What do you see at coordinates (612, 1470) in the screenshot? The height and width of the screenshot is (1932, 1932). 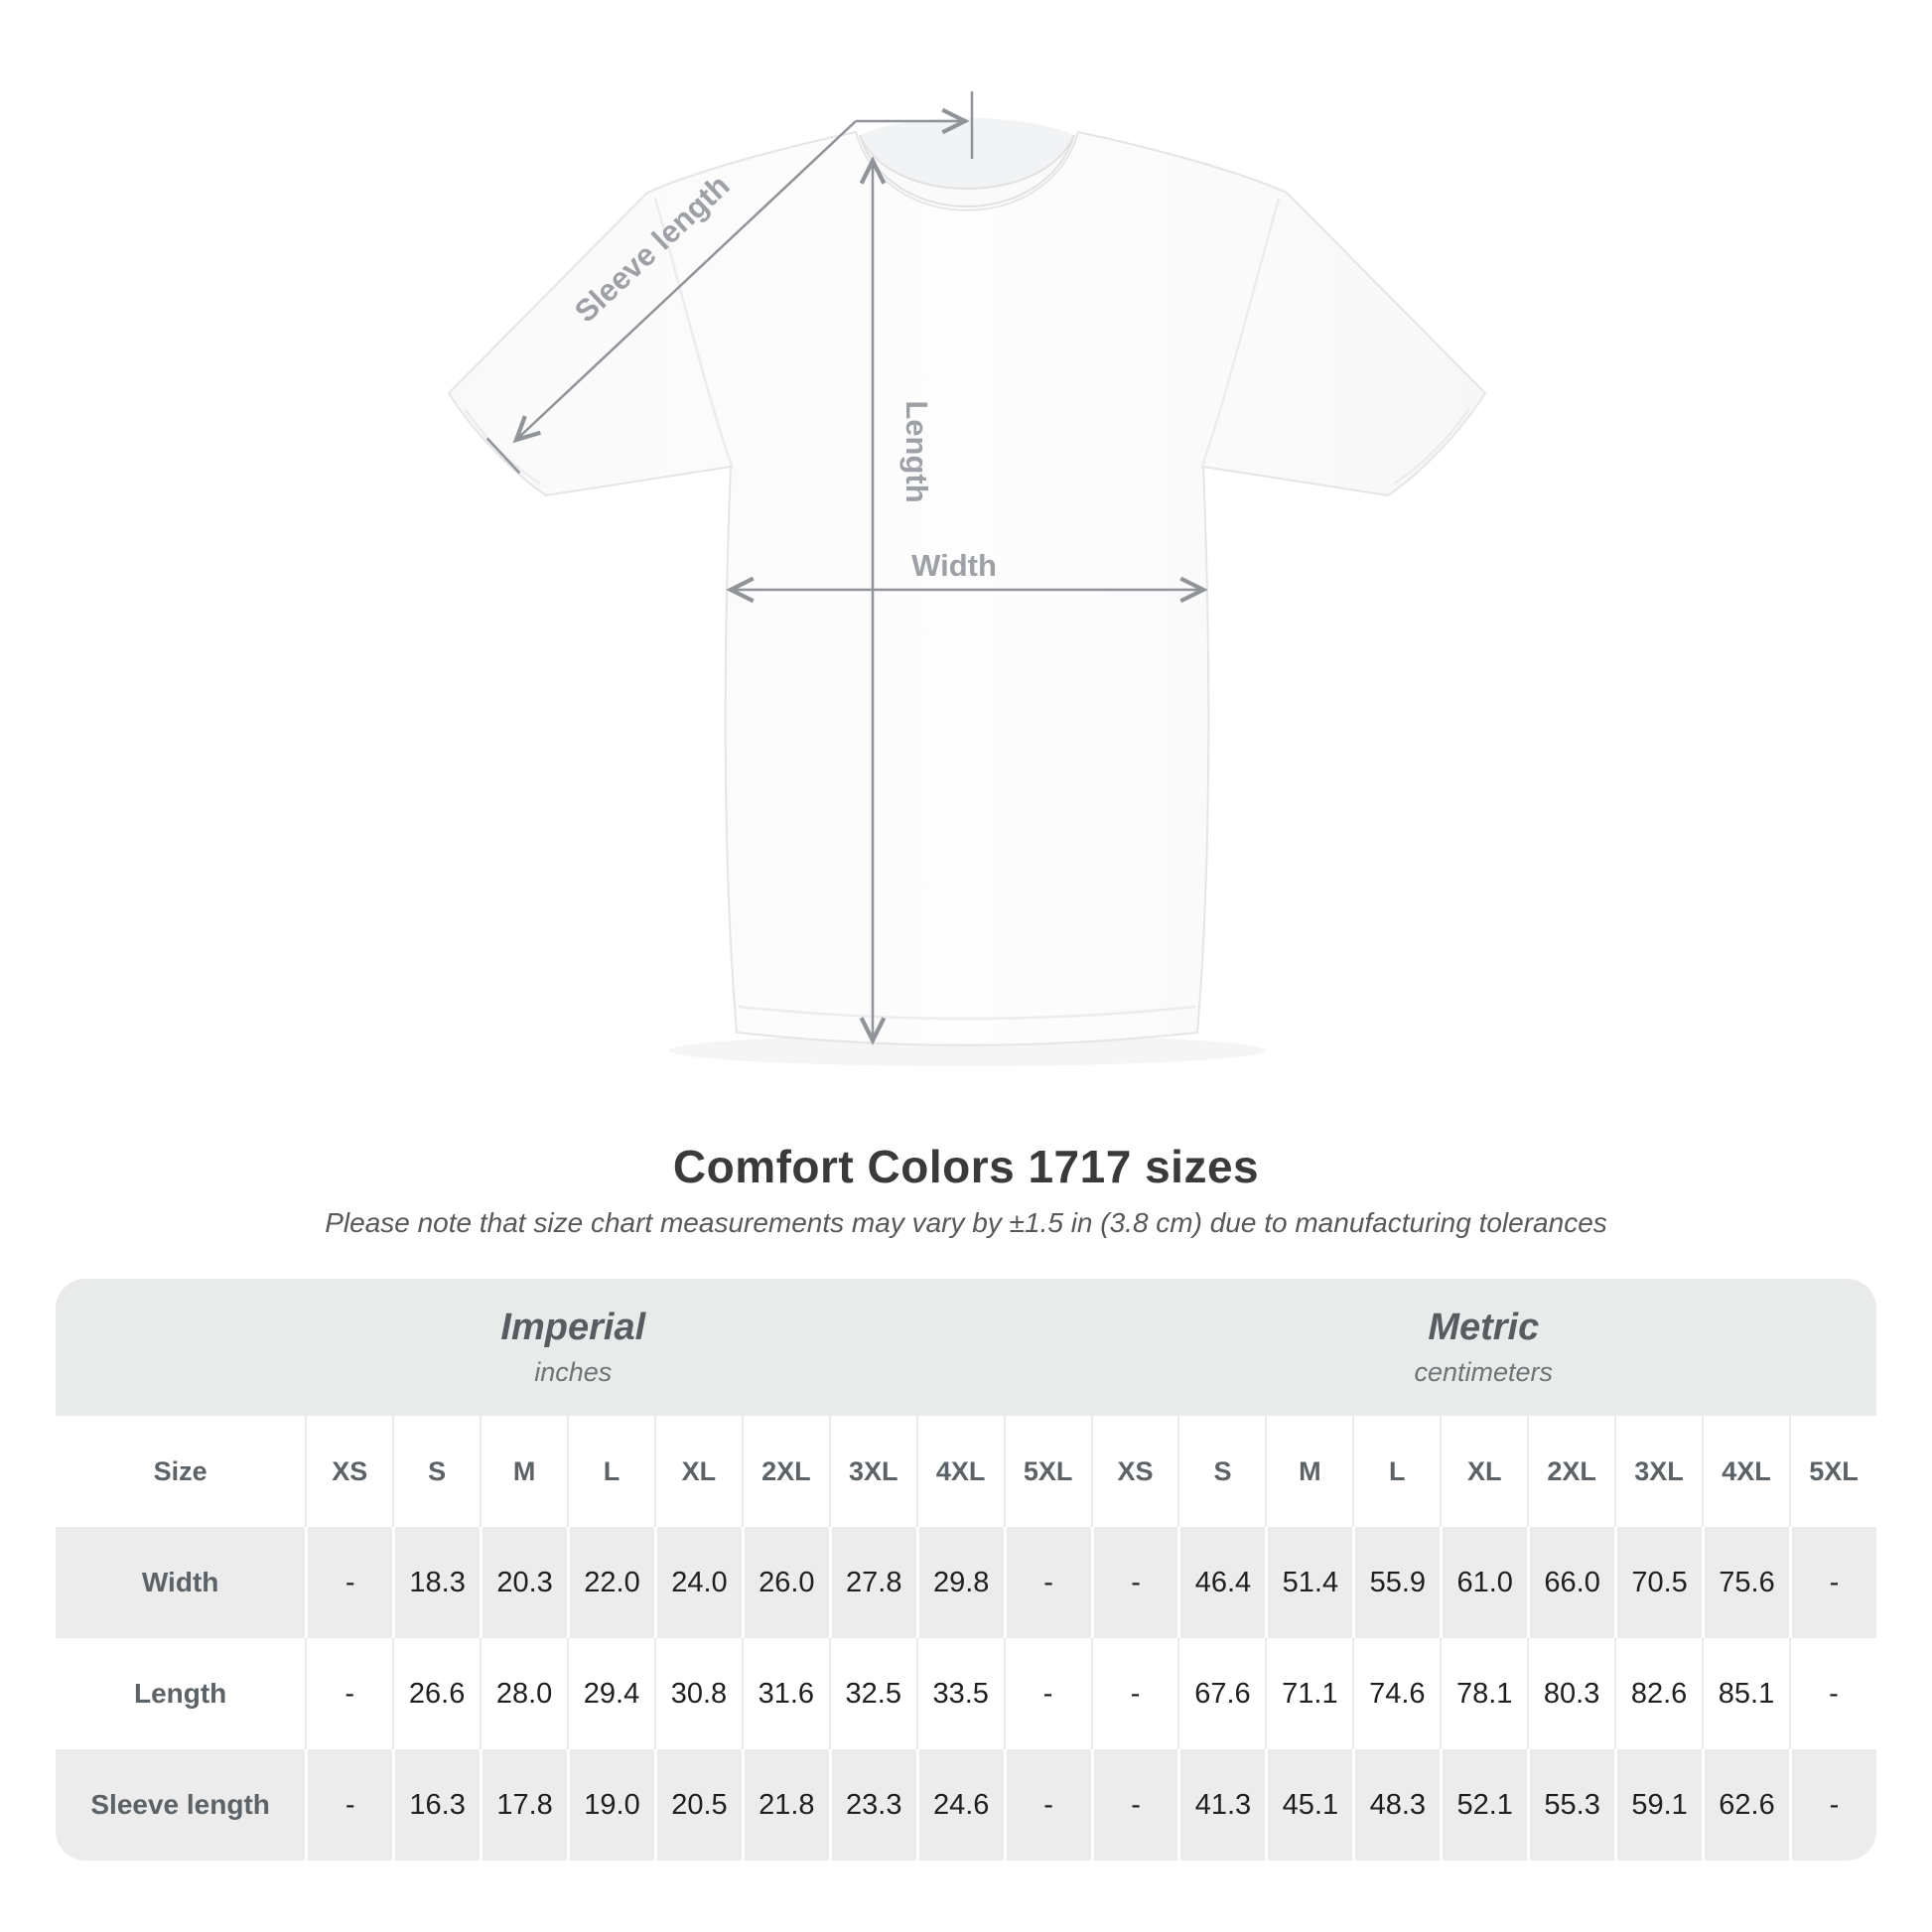 I see `size-header-imperial-l-text: L` at bounding box center [612, 1470].